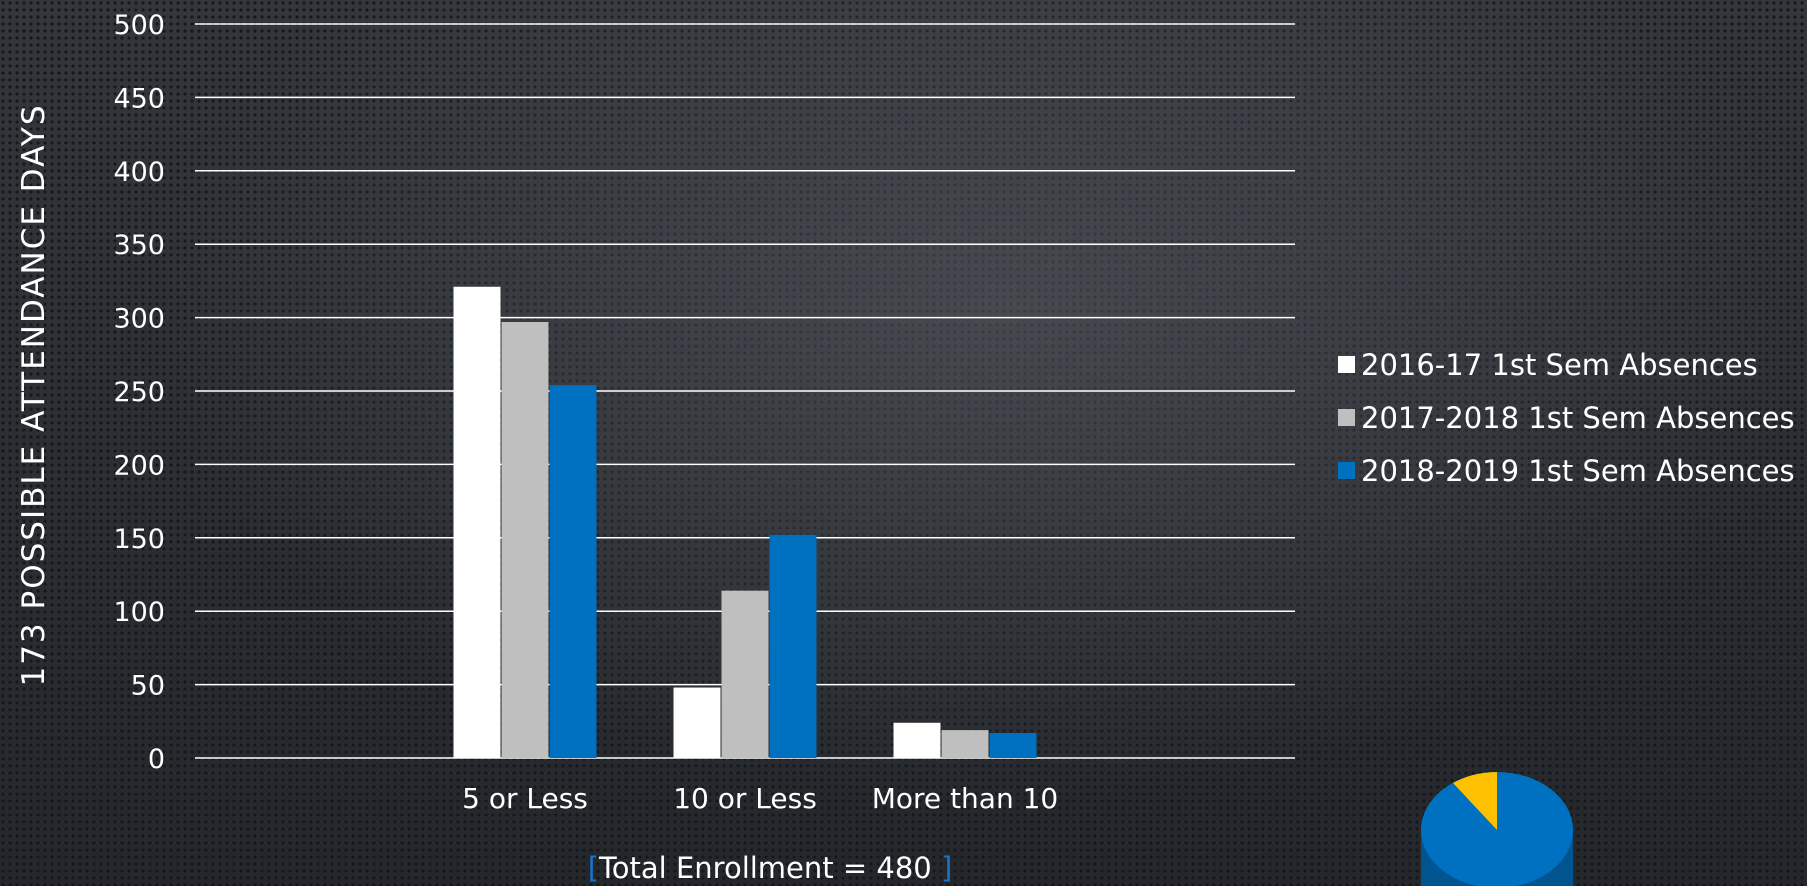 The image size is (1807, 886). I want to click on legend-label-2017-2018: 2017-2018 1st Sem Absences, so click(1578, 417).